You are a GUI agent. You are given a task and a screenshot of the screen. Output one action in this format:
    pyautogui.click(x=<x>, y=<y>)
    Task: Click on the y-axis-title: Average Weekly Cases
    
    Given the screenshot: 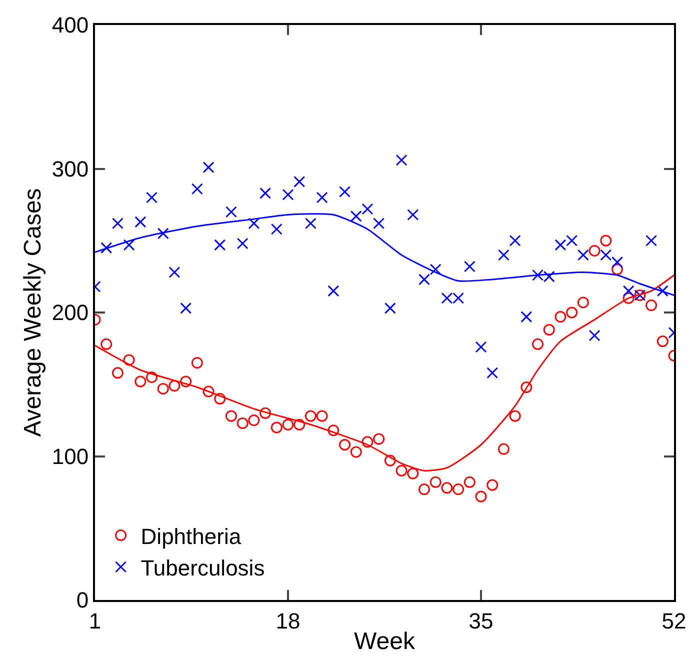 What is the action you would take?
    pyautogui.click(x=32, y=312)
    